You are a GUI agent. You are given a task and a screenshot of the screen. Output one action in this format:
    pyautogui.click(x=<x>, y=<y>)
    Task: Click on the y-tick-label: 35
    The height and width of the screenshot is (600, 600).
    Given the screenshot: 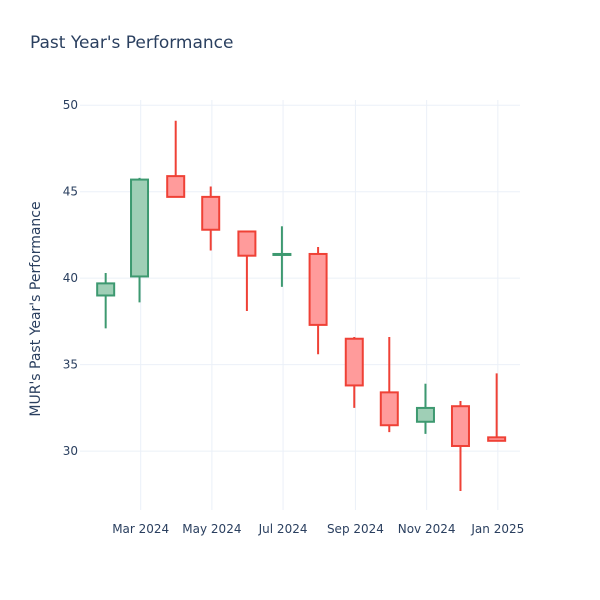 What is the action you would take?
    pyautogui.click(x=70, y=365)
    